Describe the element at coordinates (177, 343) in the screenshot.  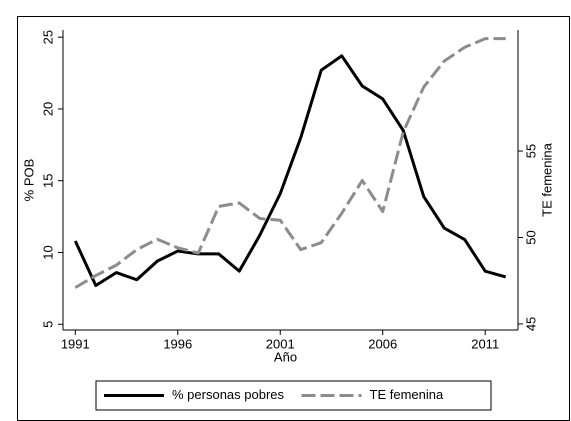
I see `x-tick-label: 1996` at that location.